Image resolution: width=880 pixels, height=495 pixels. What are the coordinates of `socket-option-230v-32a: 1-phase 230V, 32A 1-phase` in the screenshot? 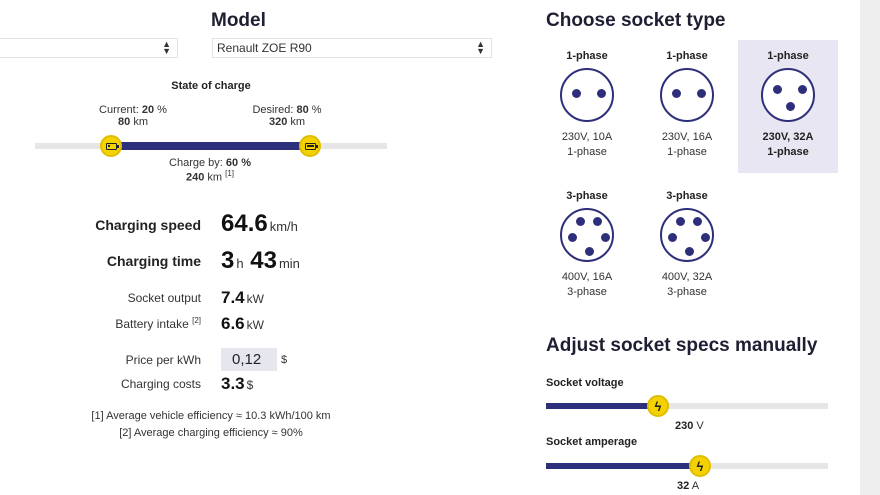 It's located at (788, 106).